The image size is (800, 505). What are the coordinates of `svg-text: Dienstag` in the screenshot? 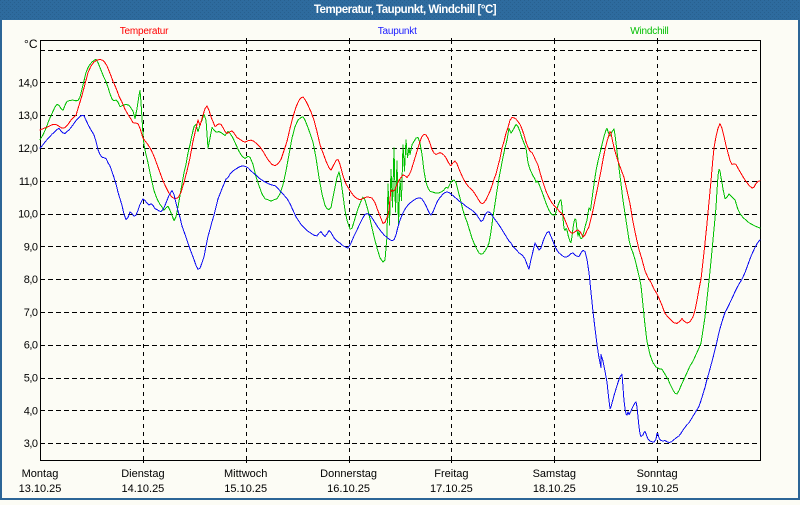 It's located at (142, 474).